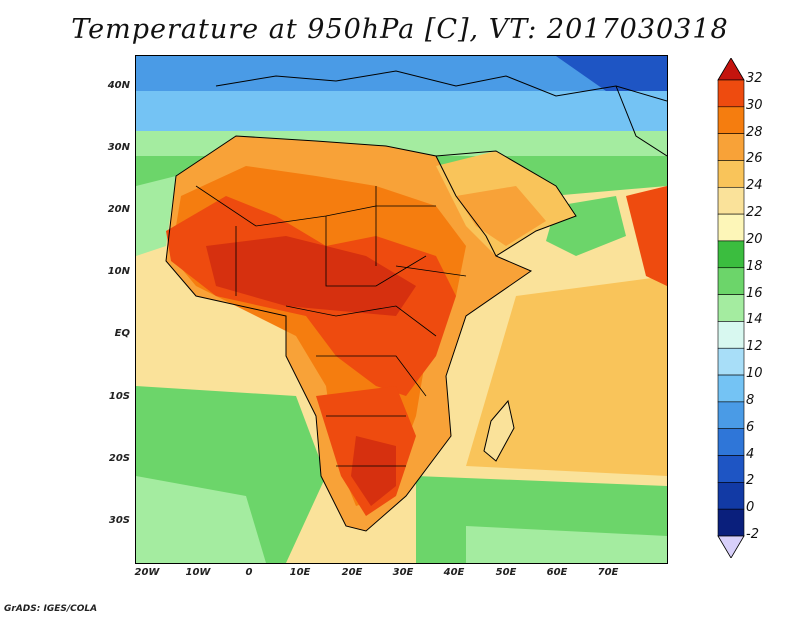 This screenshot has height=618, width=800. Describe the element at coordinates (249, 572) in the screenshot. I see `lon-label: 0` at that location.